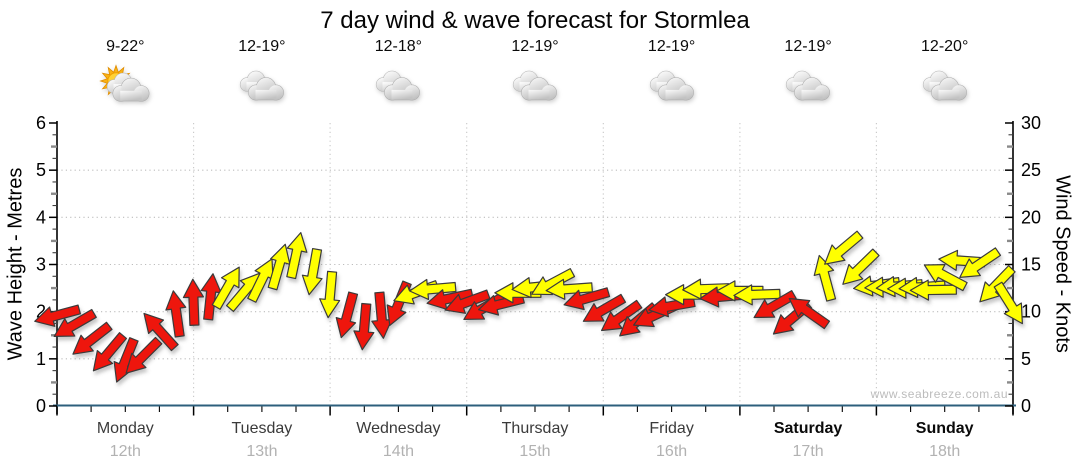  What do you see at coordinates (125, 46) in the screenshot?
I see `temp-range-monday: 9-22°` at bounding box center [125, 46].